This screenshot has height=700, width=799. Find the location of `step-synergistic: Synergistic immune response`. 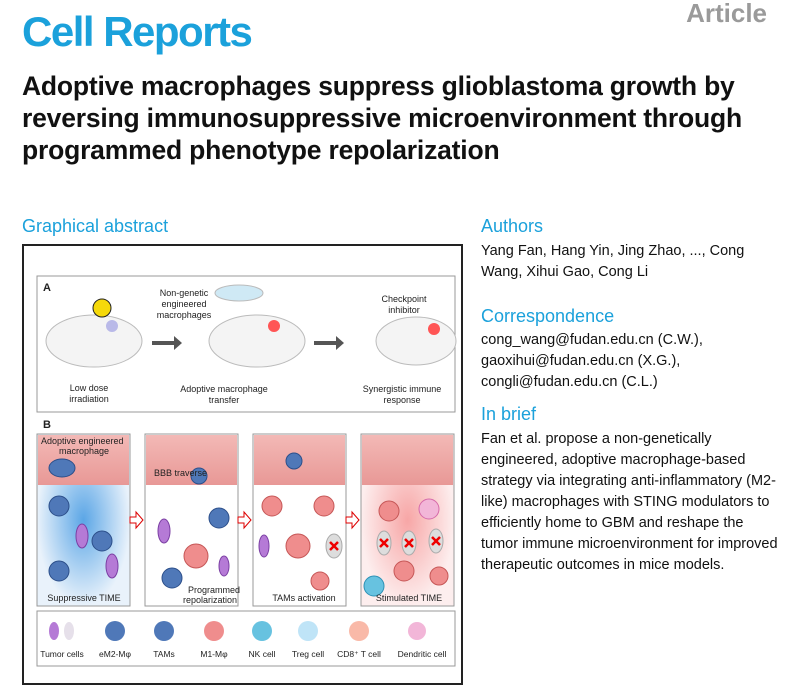

step-synergistic: Synergistic immune response is located at coordinates (402, 394).